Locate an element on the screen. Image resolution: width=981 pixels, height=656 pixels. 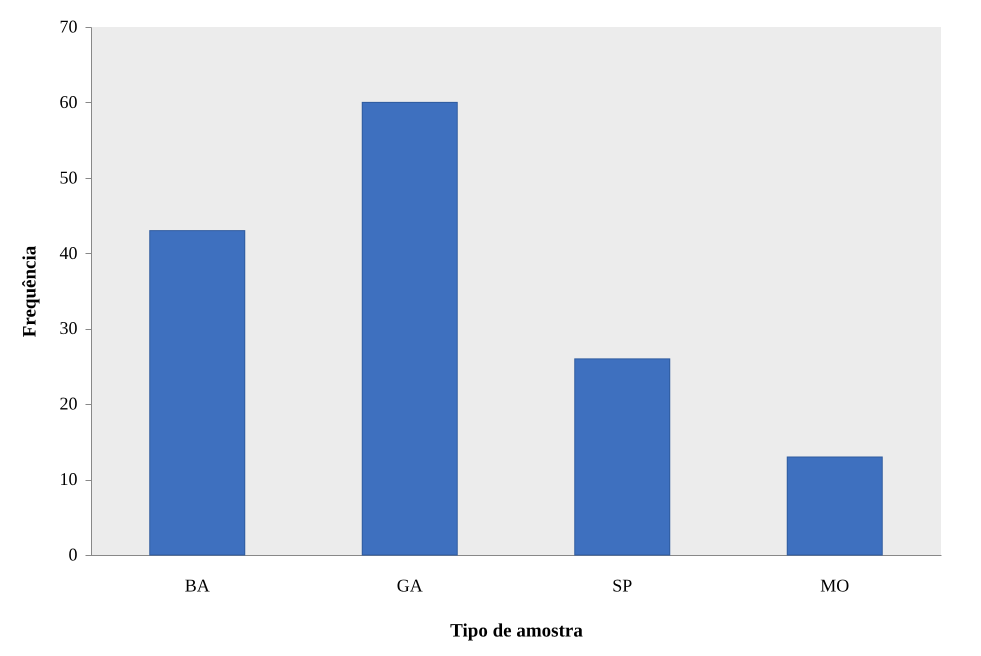
y-tick-label: 40 is located at coordinates (69, 252).